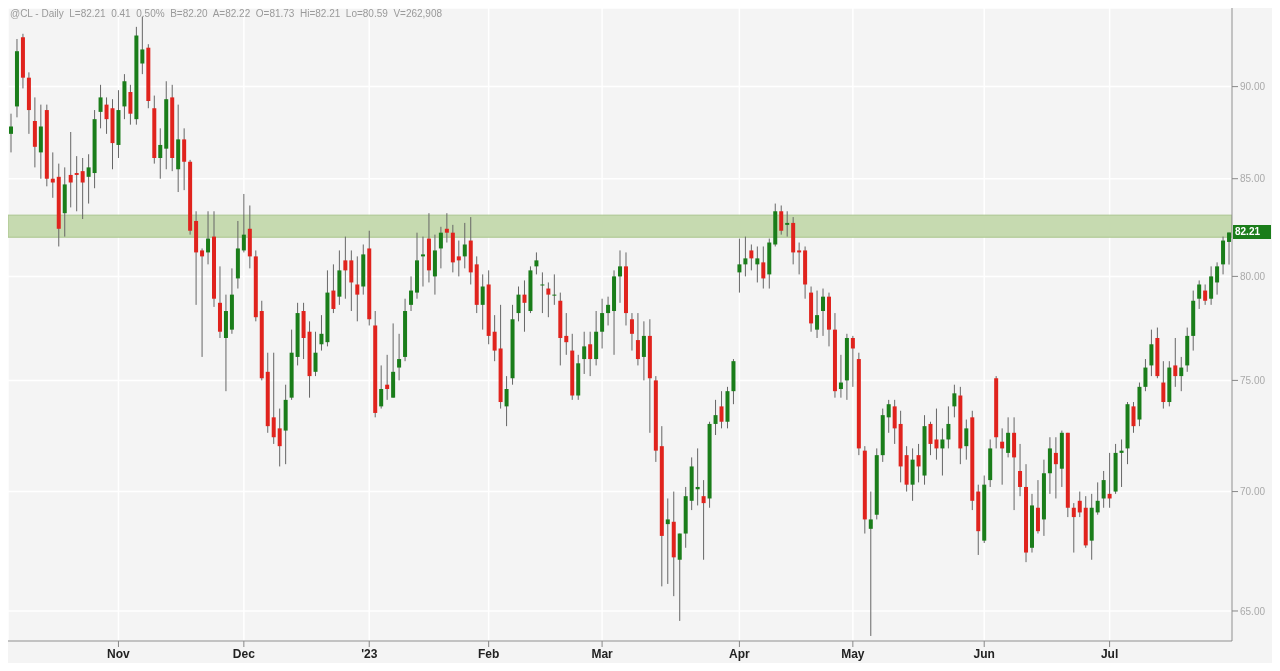 This screenshot has width=1280, height=671. Describe the element at coordinates (119, 653) in the screenshot. I see `x-tick-label: Nov` at that location.